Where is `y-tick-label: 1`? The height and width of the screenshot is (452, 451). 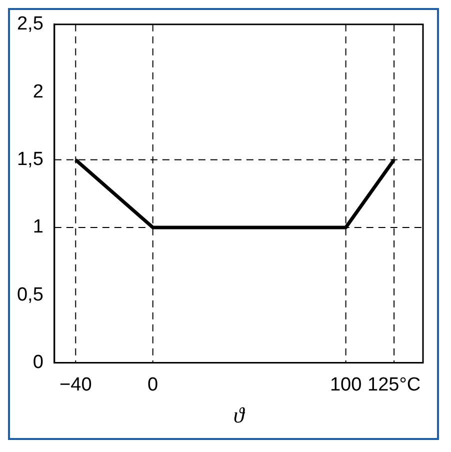
y-tick-label: 1 is located at coordinates (38, 227).